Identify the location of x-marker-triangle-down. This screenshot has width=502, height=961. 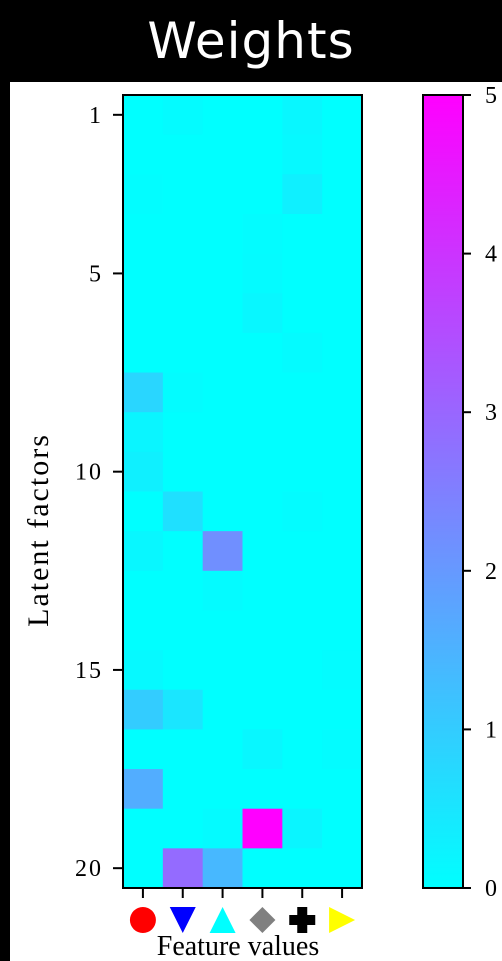
(182, 920).